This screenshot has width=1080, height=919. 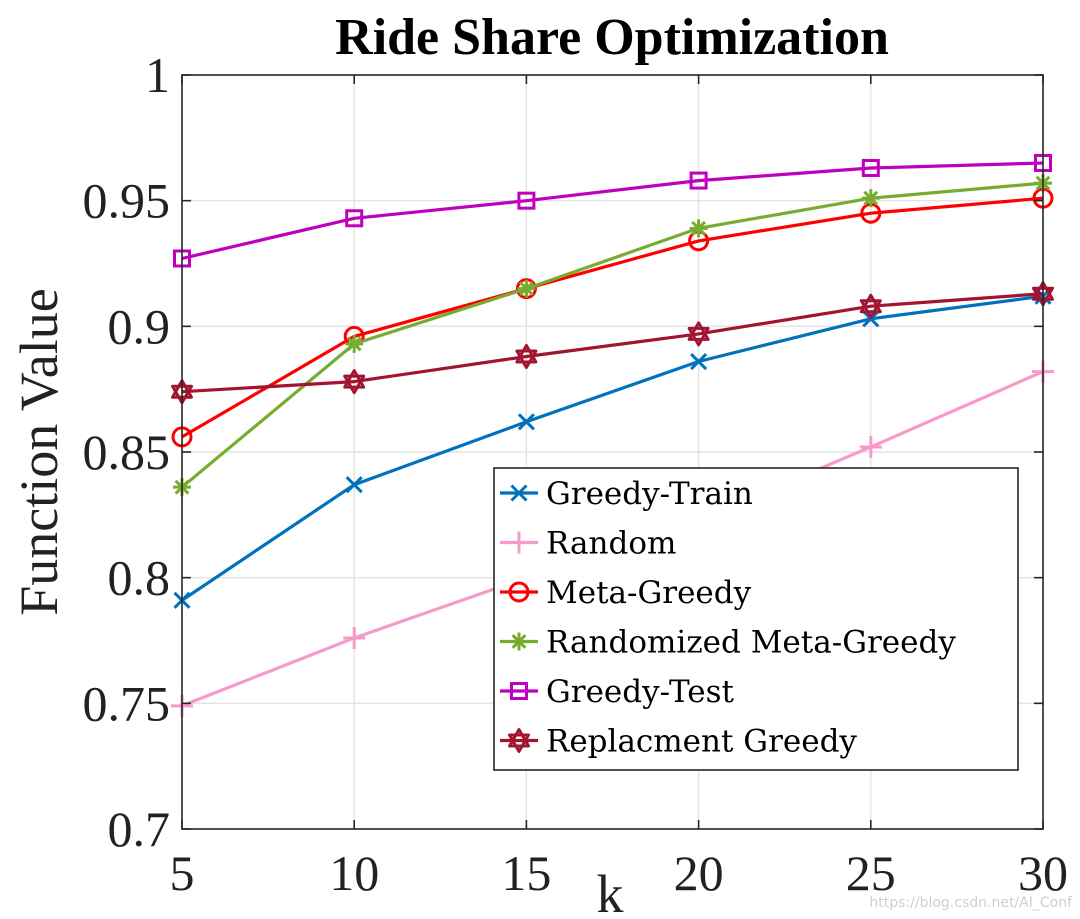 I want to click on chart-title: Ride Share Optimization, so click(x=612, y=37).